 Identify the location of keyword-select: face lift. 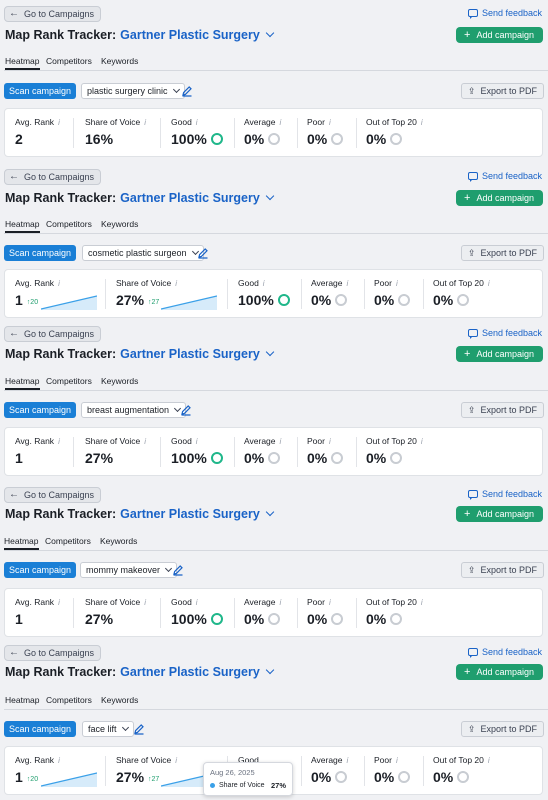
(108, 729).